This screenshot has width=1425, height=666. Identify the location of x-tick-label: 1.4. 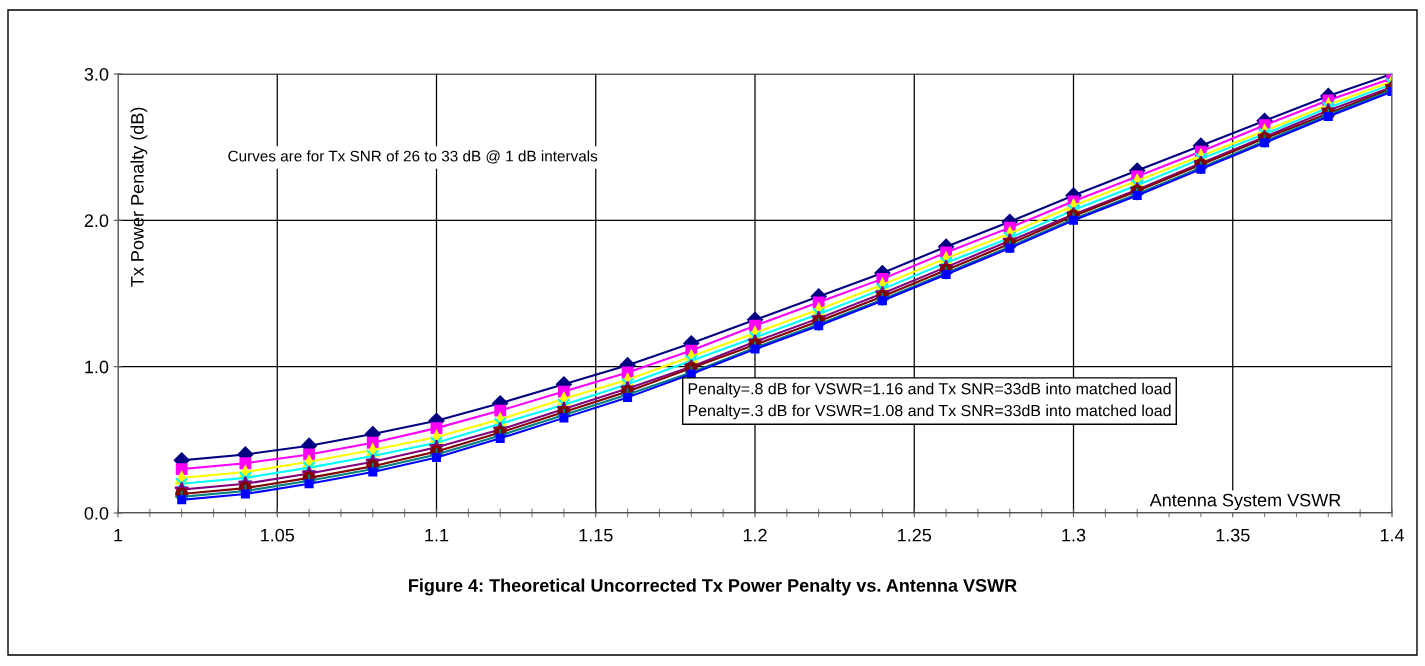
(1392, 535).